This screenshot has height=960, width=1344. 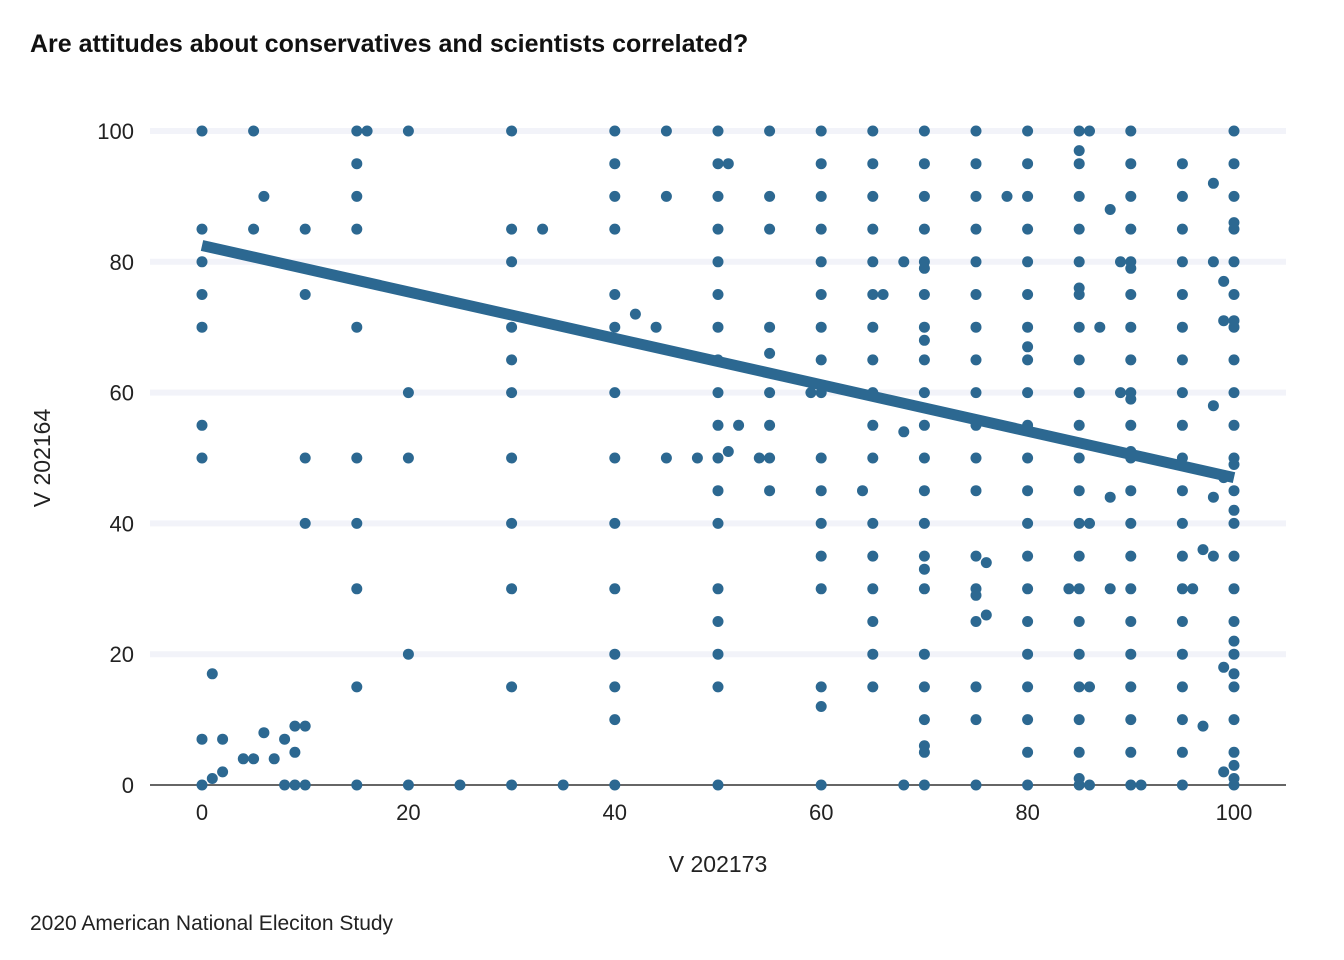 What do you see at coordinates (212, 923) in the screenshot?
I see `source-caption: 2020 American National Eleciton Study` at bounding box center [212, 923].